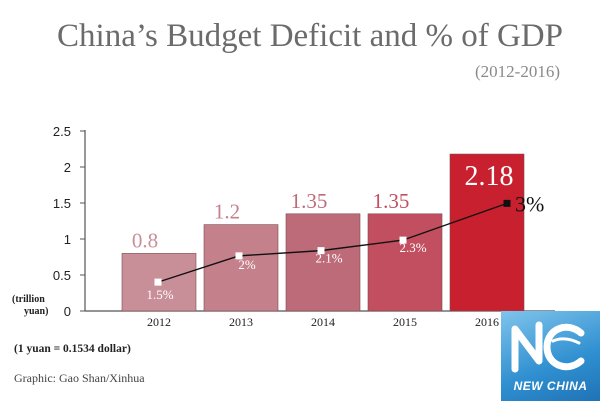 The height and width of the screenshot is (401, 600). Describe the element at coordinates (548, 347) in the screenshot. I see `nc-logo-icon` at that location.